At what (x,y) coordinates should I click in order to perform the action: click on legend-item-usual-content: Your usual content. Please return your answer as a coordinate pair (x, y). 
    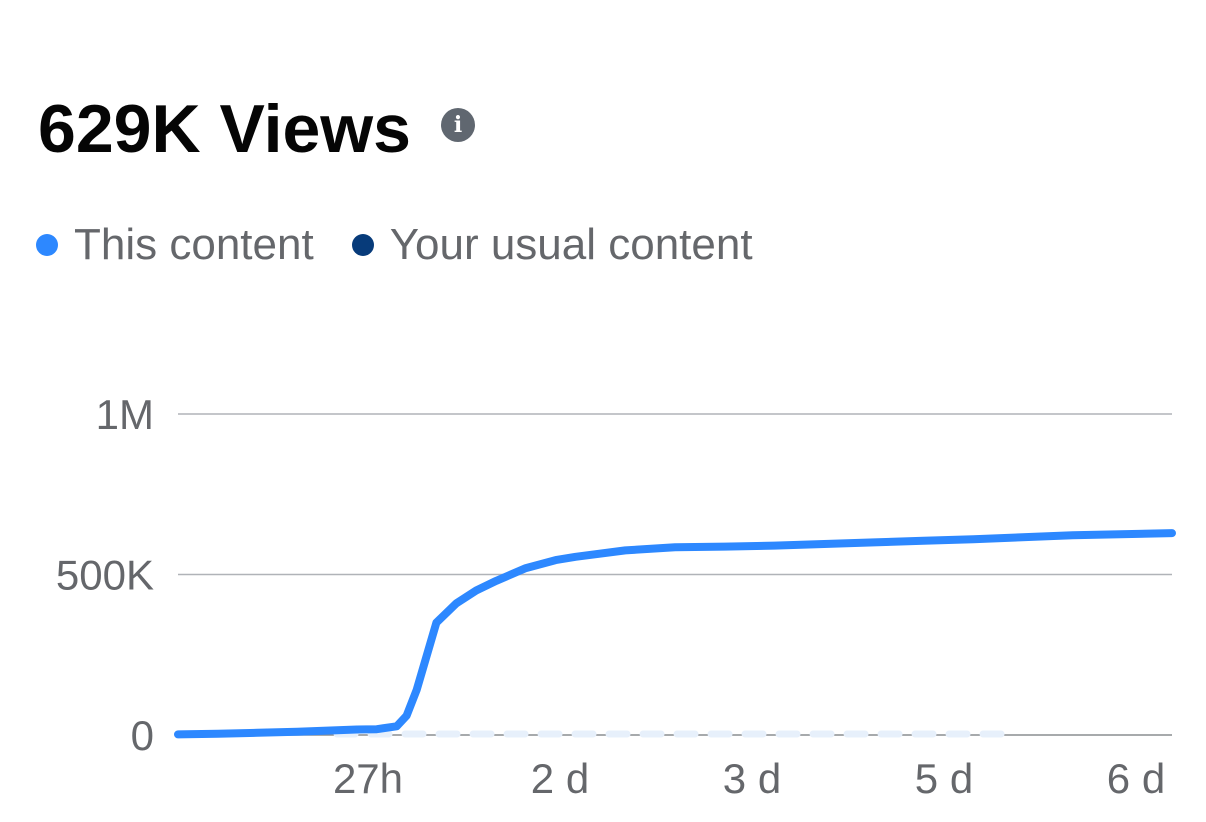
    Looking at the image, I should click on (552, 245).